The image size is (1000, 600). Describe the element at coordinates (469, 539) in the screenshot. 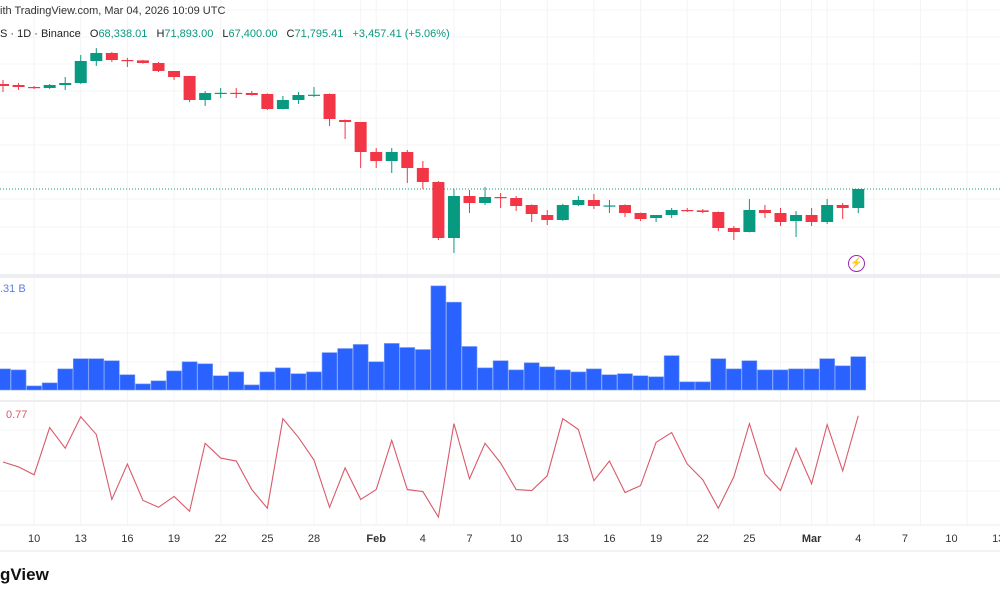

I see `time-axis-tick: 7` at that location.